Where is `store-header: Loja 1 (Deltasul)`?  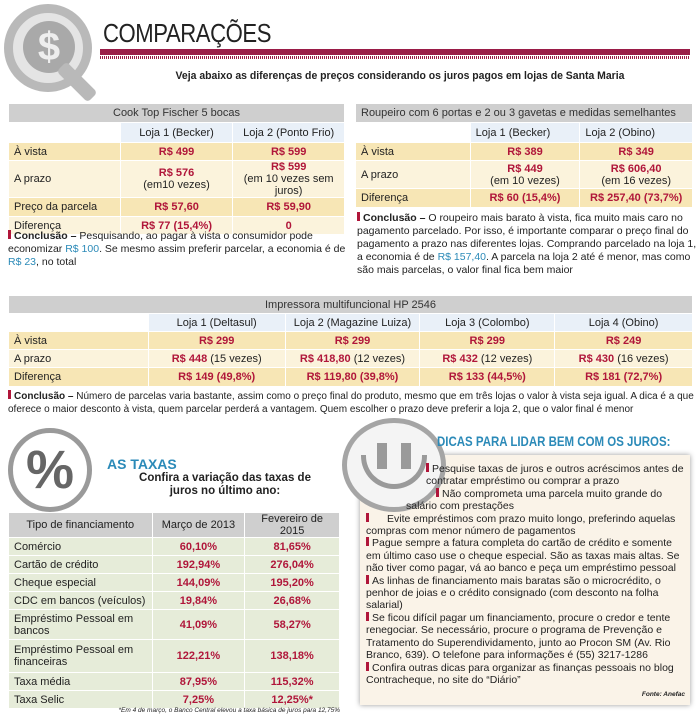 store-header: Loja 1 (Deltasul) is located at coordinates (216, 322).